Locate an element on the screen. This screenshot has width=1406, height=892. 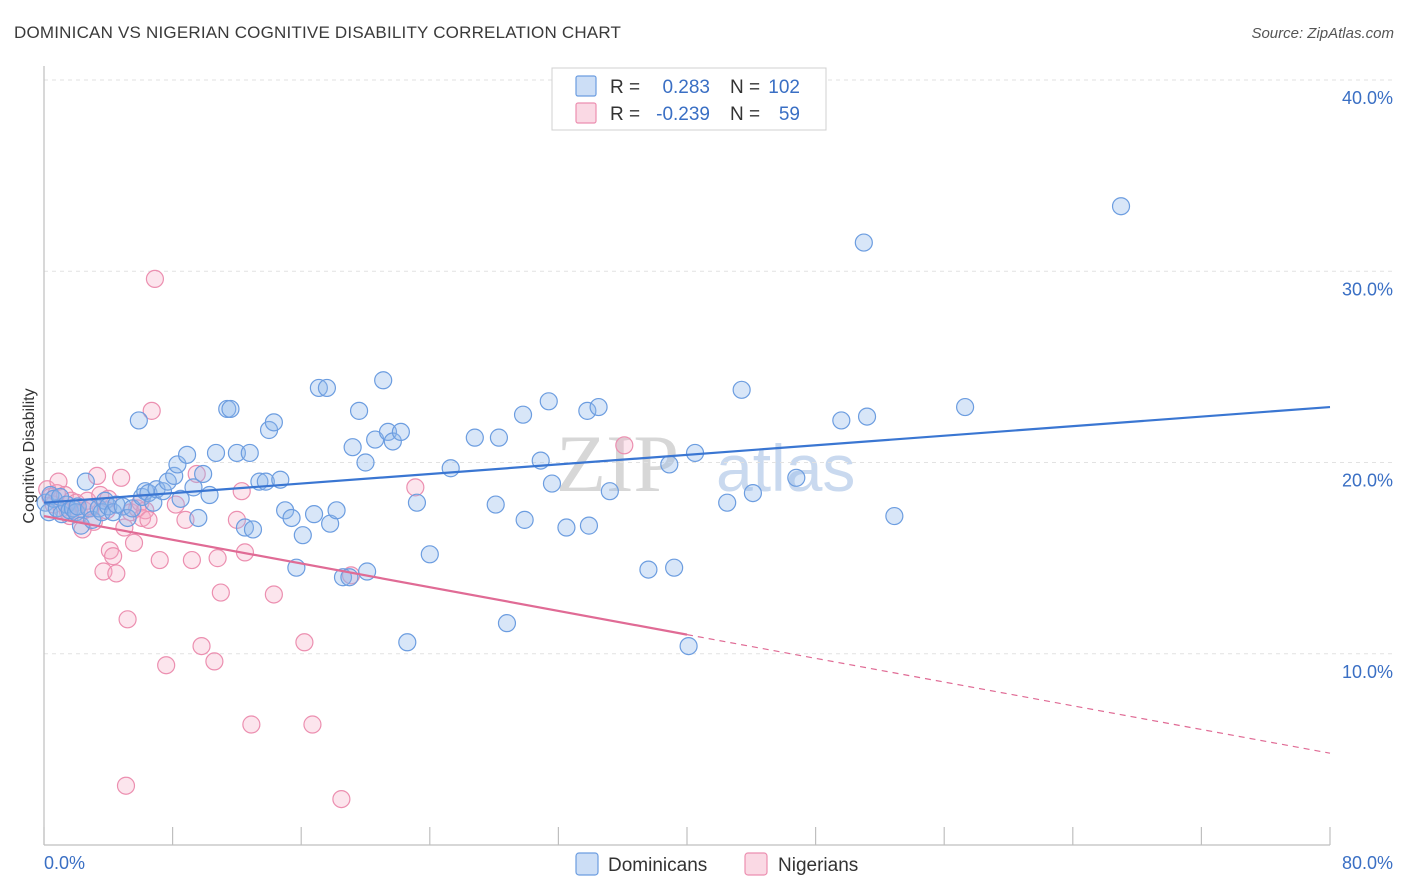
stats-legend: R = 0.283 N = 102 R = -0.239 N = 59 is located at coordinates (689, 99).